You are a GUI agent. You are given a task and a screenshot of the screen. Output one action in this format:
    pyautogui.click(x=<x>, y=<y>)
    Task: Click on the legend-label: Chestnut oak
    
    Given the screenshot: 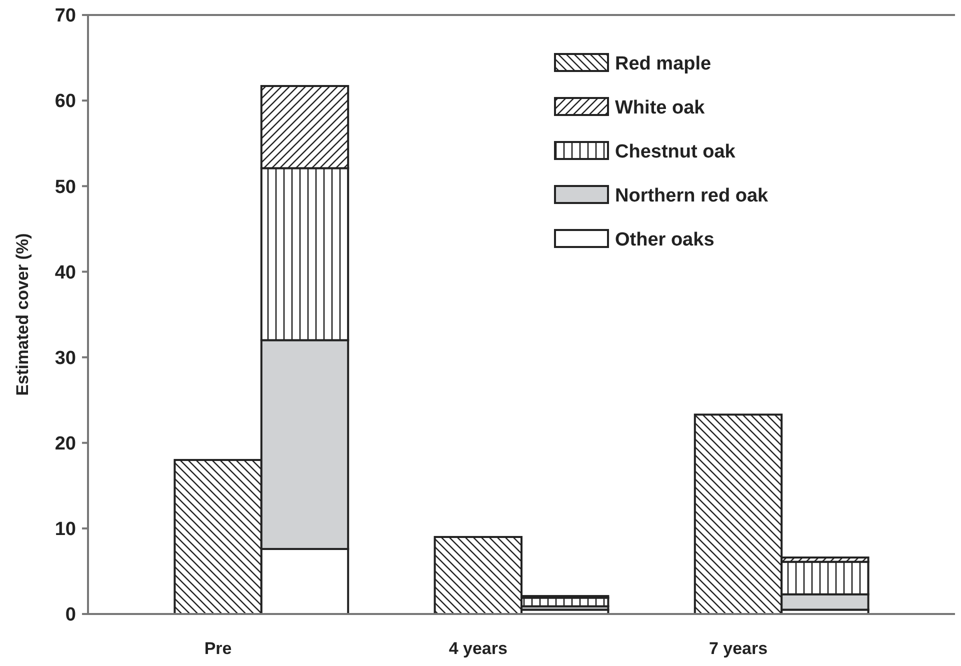 What is the action you would take?
    pyautogui.click(x=675, y=152)
    